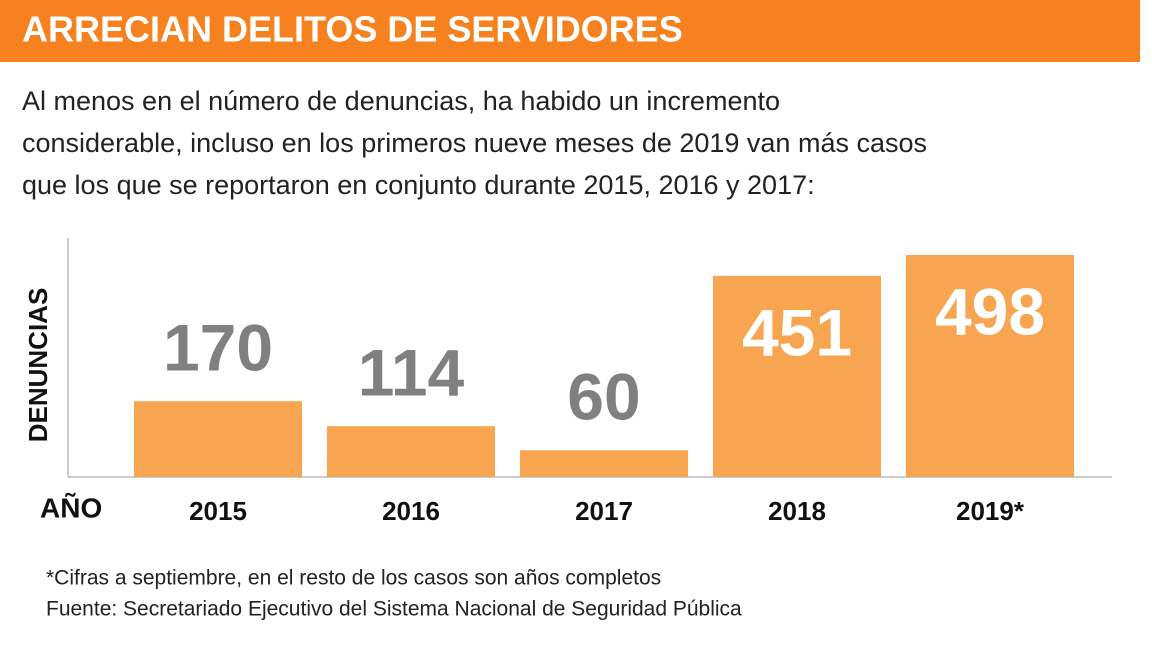 The width and height of the screenshot is (1152, 648). What do you see at coordinates (38, 365) in the screenshot?
I see `y-axis-label: DENUNCIAS` at bounding box center [38, 365].